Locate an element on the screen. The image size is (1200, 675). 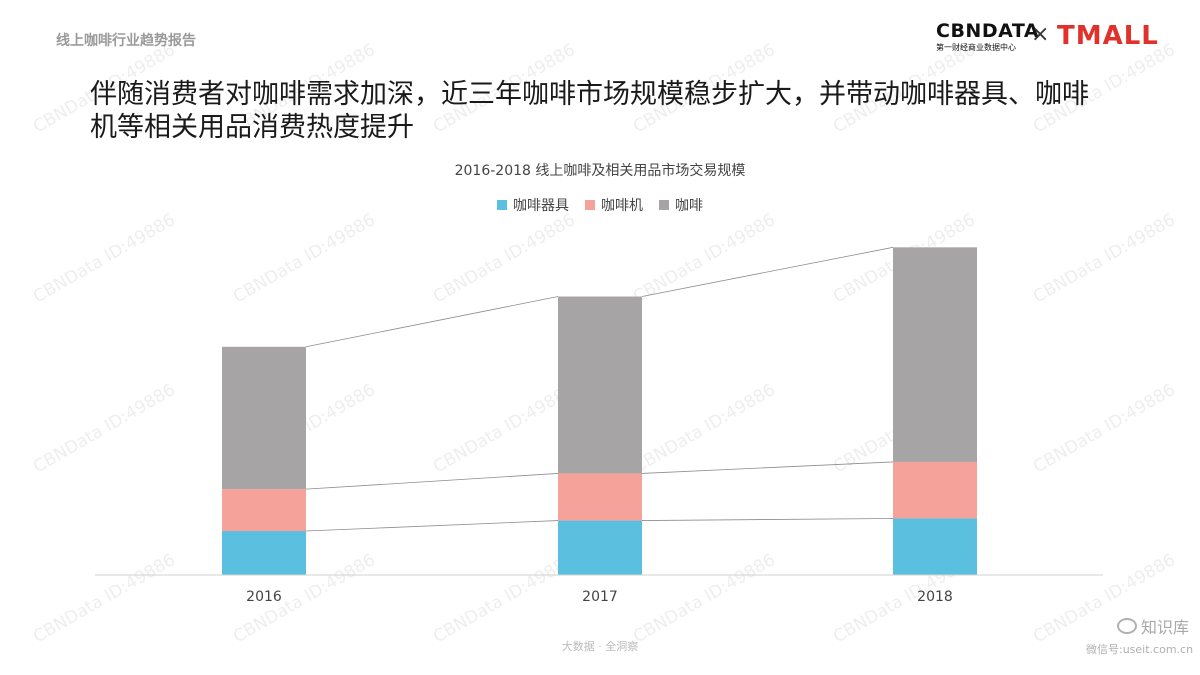
wechat-watermark: 知识库 is located at coordinates (1157, 626).